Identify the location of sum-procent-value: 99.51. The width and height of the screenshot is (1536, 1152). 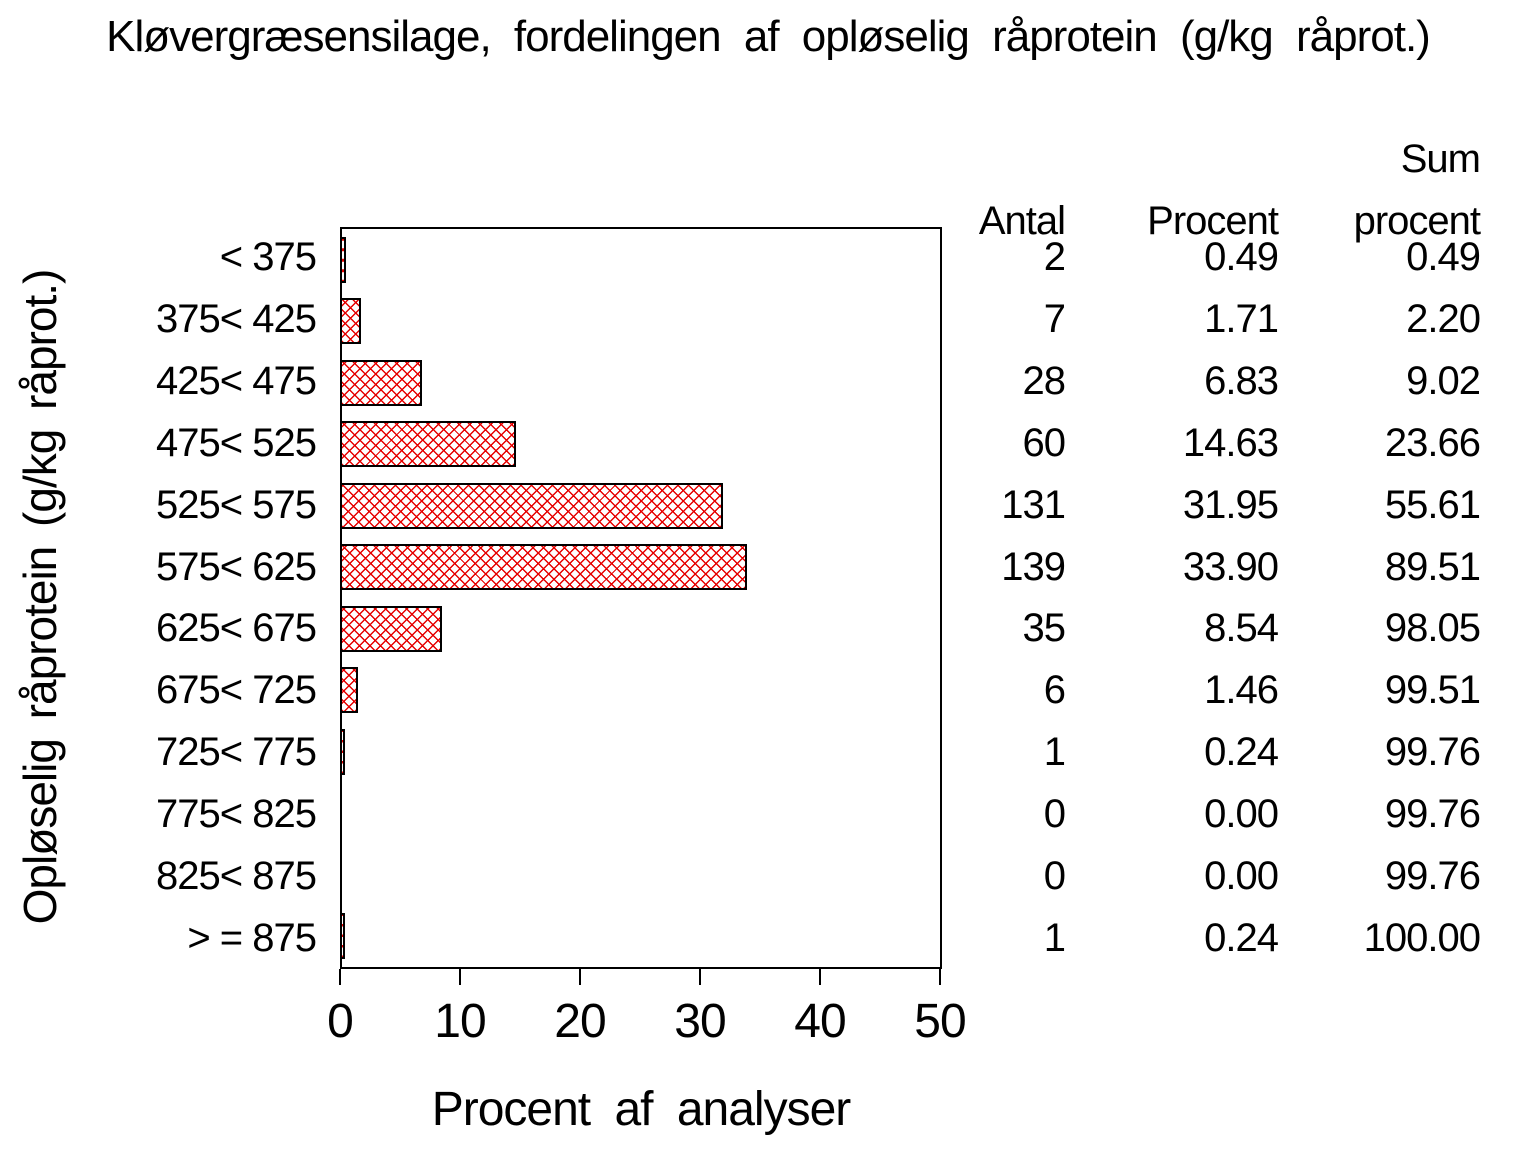
(1432, 690).